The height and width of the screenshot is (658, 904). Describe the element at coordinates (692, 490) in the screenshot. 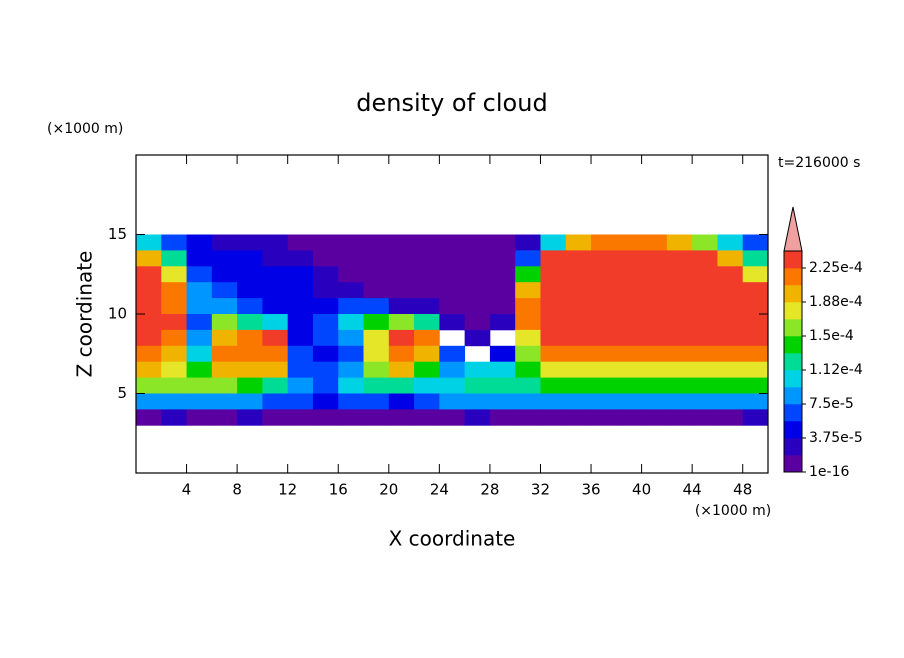

I see `x-tick-label: 44` at that location.